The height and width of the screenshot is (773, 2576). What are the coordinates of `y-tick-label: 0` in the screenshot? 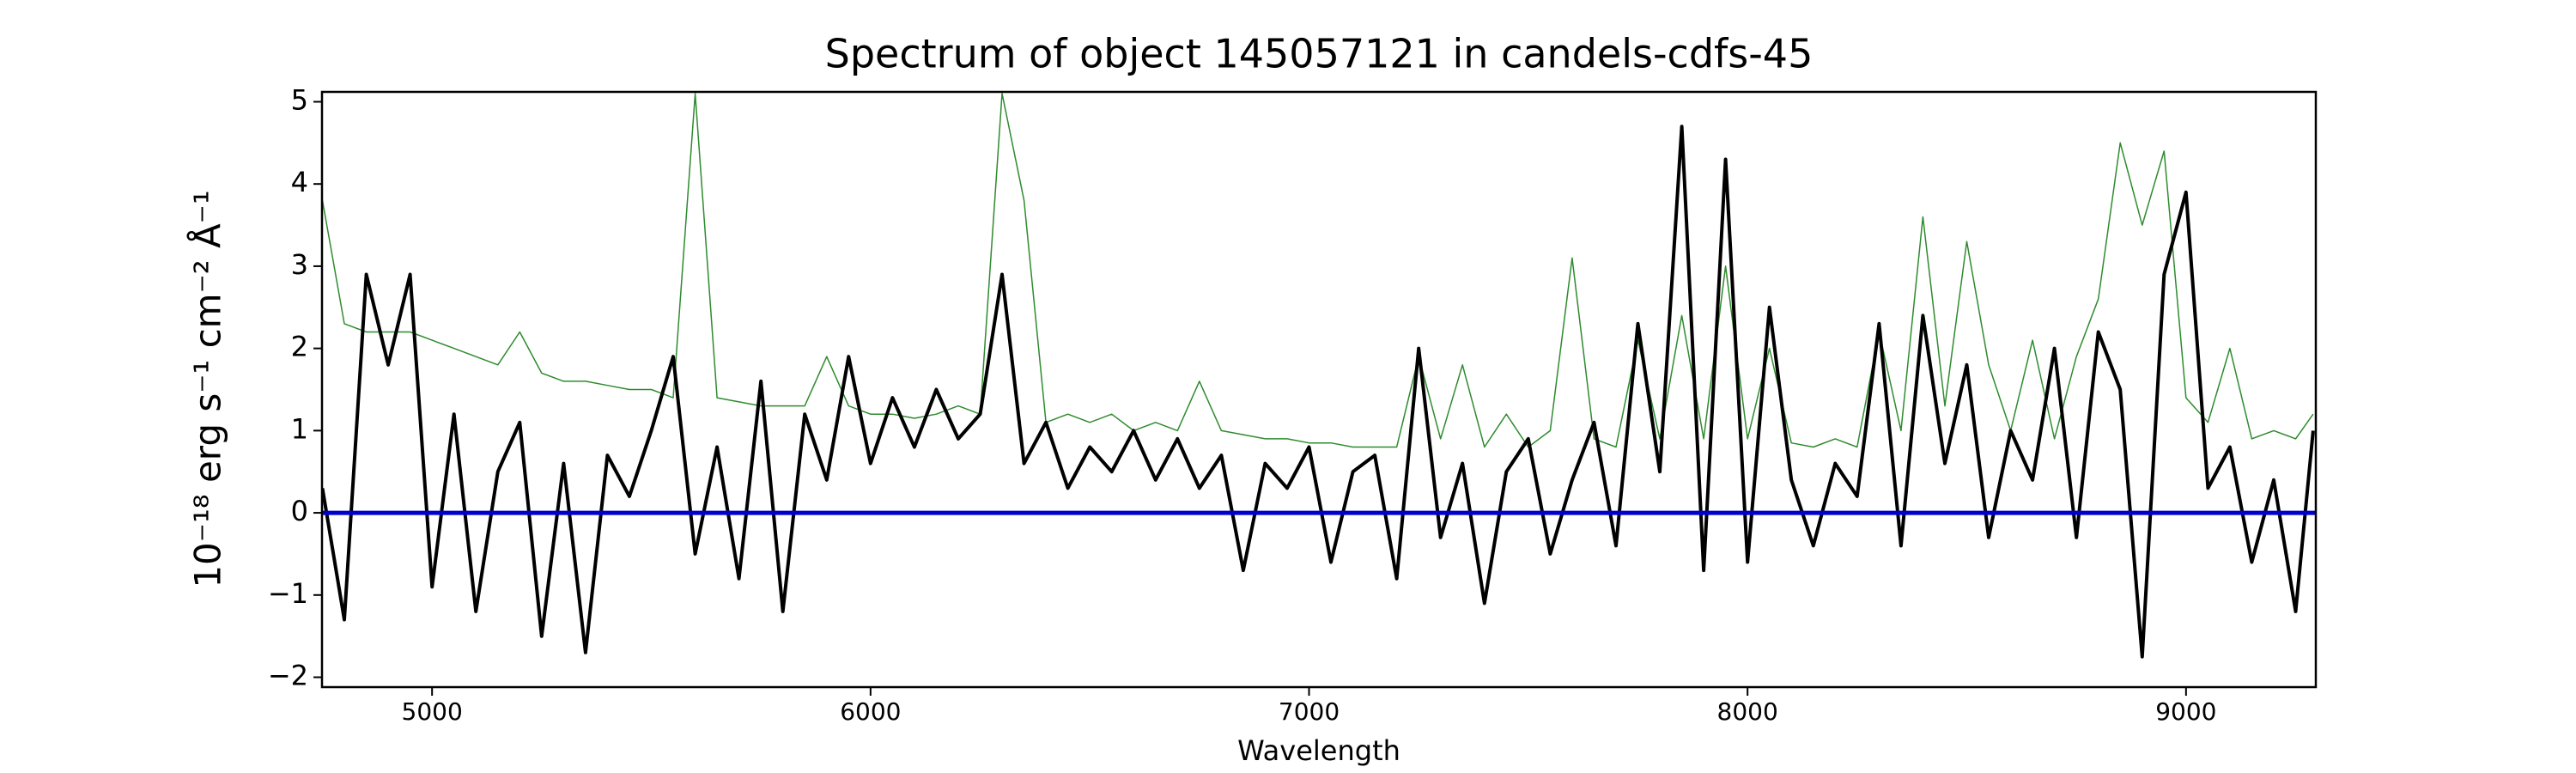 It's located at (300, 511).